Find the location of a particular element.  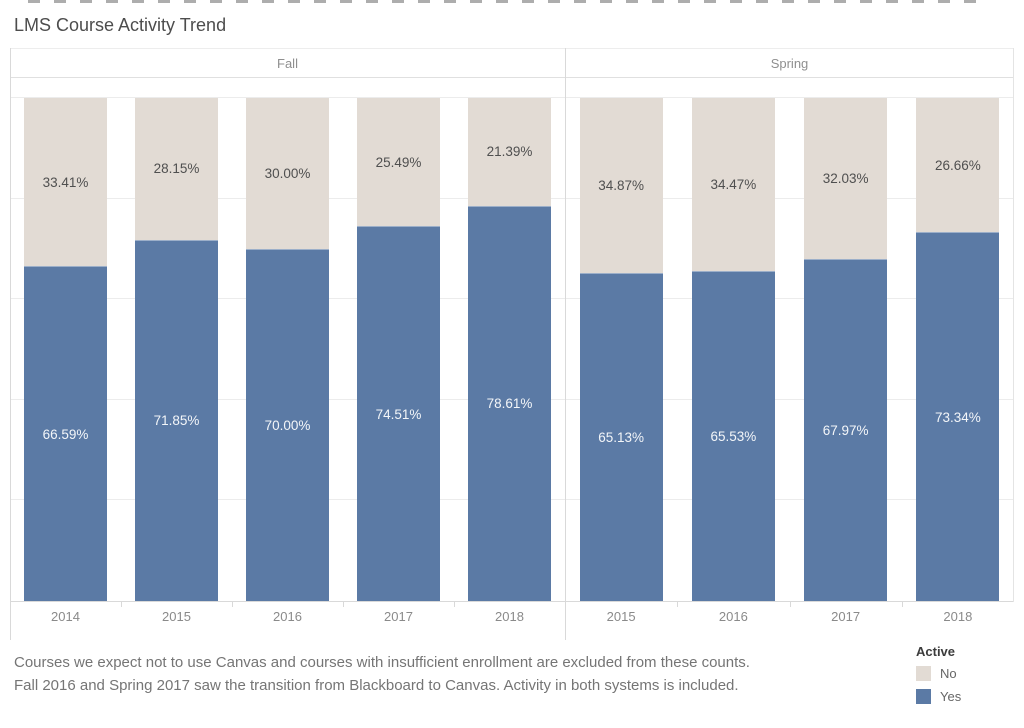

label-no-spring-2017: 32.03% is located at coordinates (845, 179).